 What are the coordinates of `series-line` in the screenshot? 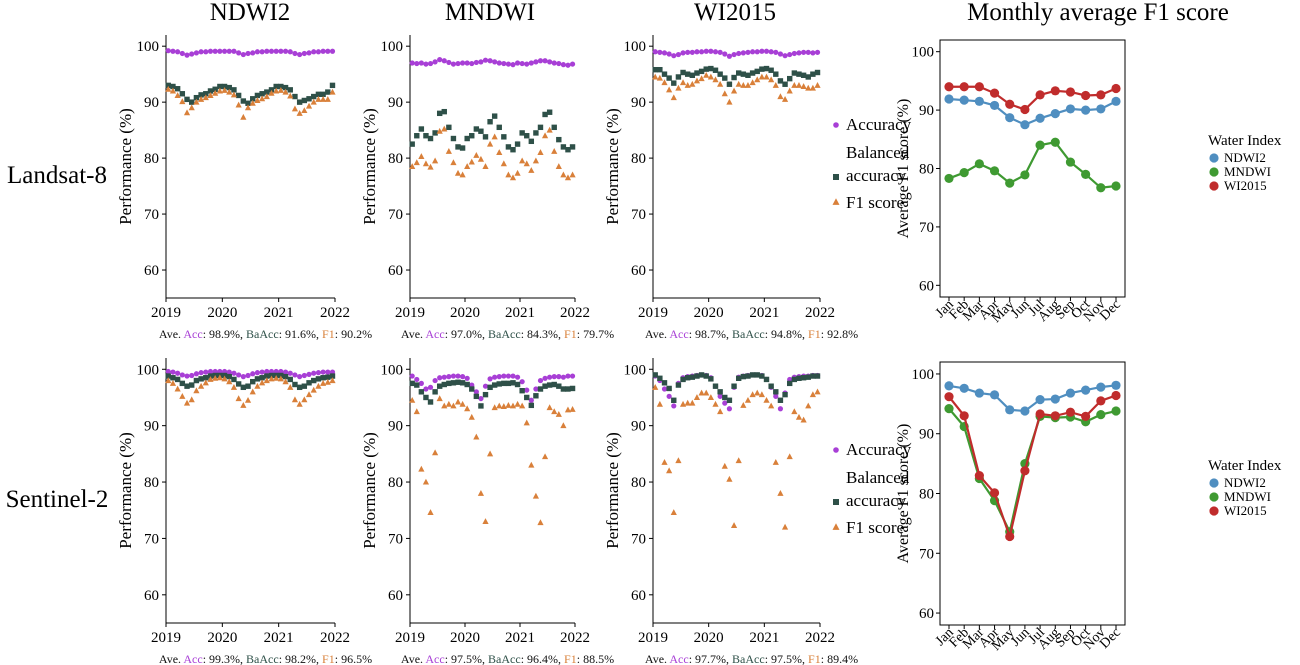 It's located at (1032, 471).